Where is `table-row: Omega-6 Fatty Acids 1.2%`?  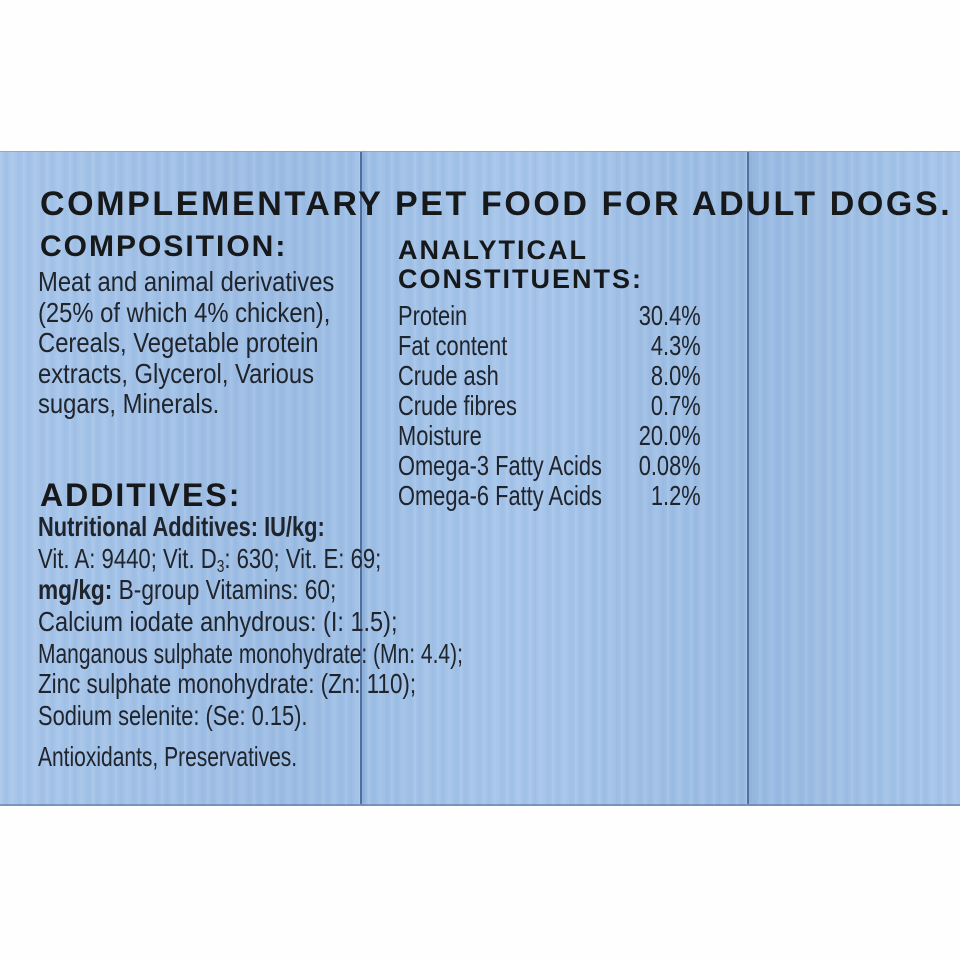
table-row: Omega-6 Fatty Acids 1.2% is located at coordinates (549, 496).